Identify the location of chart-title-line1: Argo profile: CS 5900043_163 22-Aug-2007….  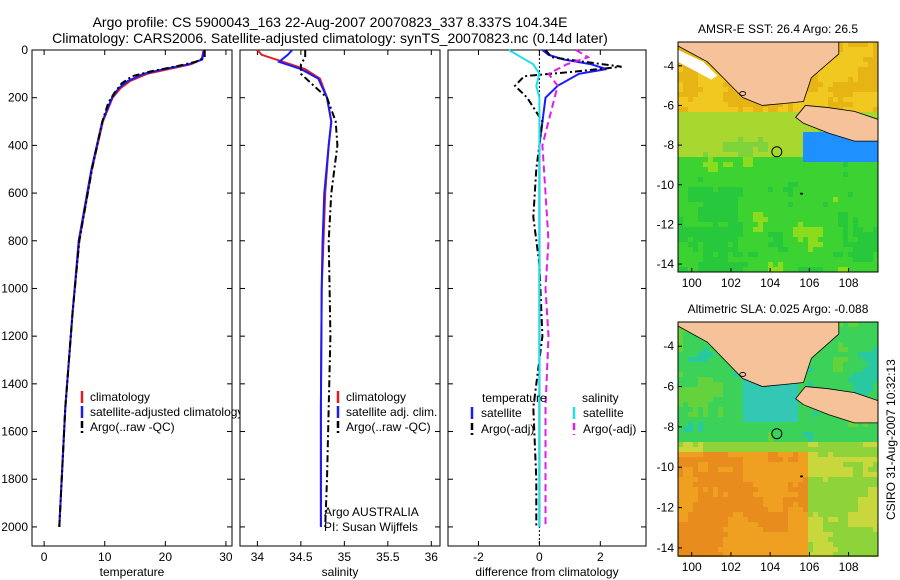
(330, 22).